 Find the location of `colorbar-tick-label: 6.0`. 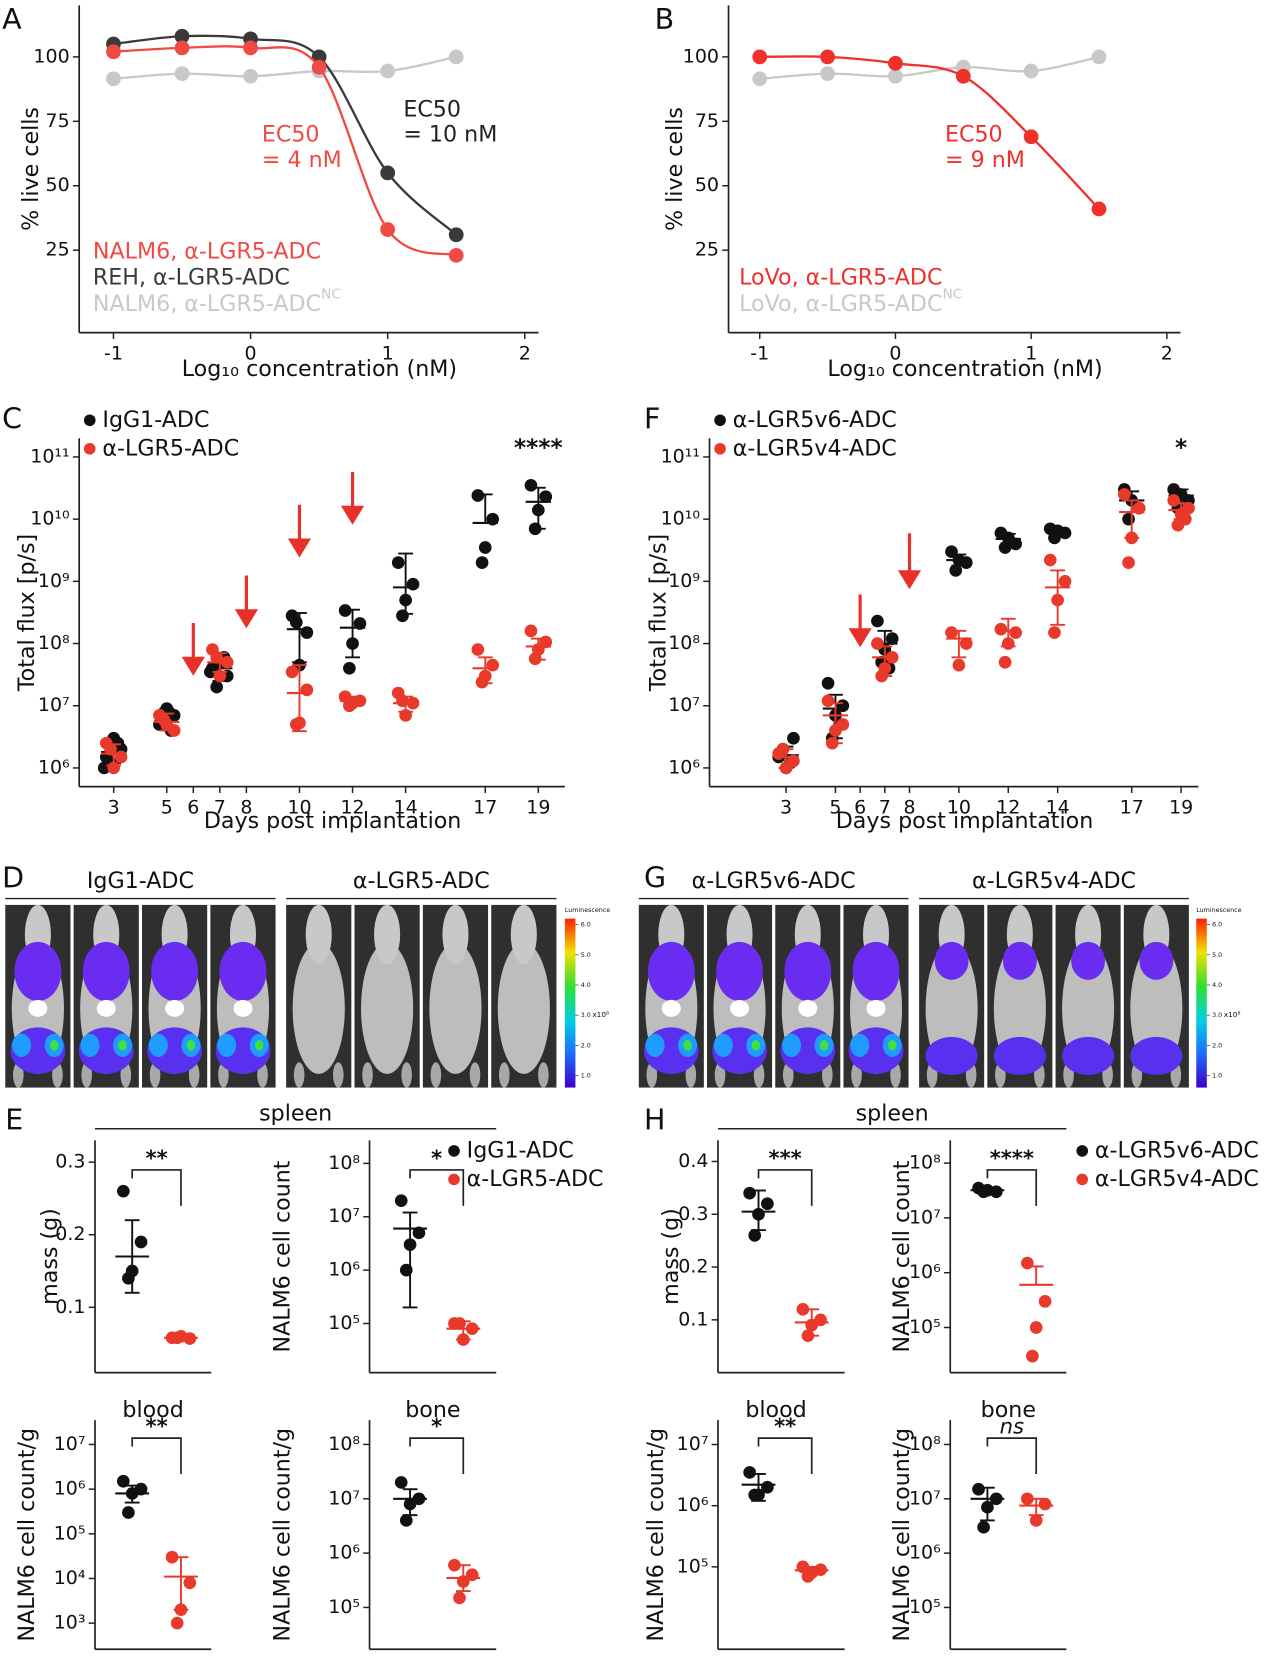

colorbar-tick-label: 6.0 is located at coordinates (1217, 925).